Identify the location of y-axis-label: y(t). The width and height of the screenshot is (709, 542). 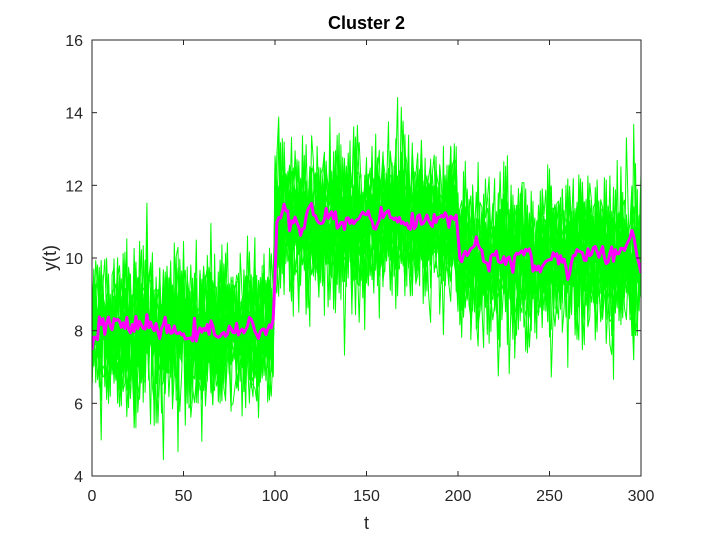
(50, 258).